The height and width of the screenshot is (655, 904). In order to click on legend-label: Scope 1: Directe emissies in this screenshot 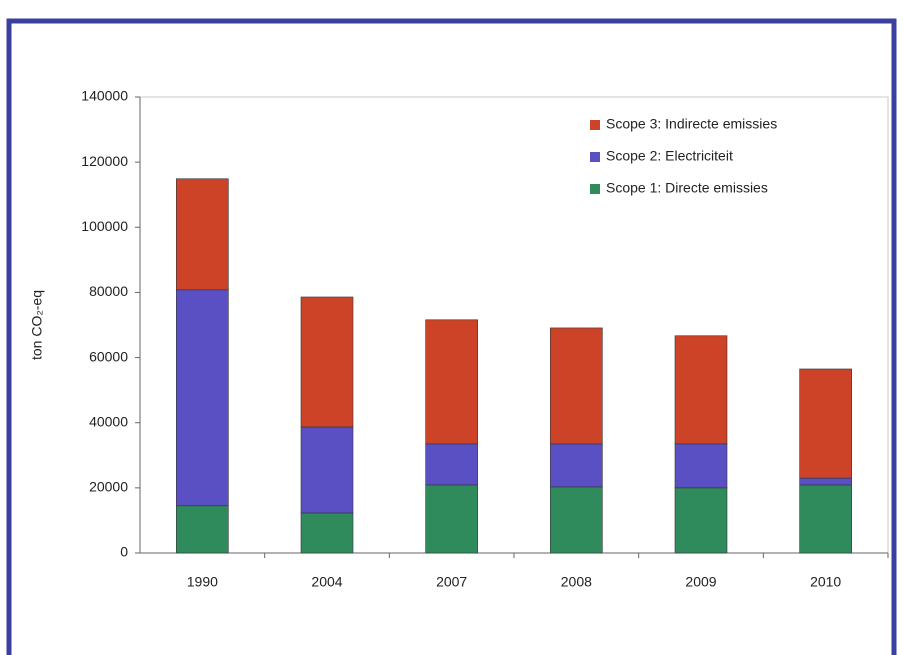, I will do `click(687, 188)`.